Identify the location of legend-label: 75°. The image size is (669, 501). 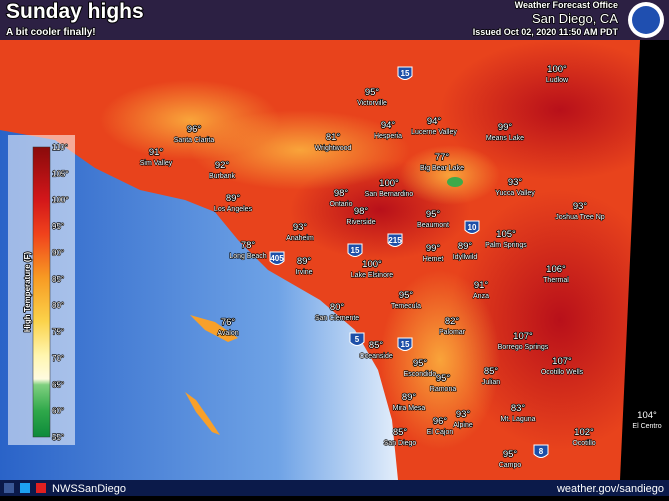
(58, 332).